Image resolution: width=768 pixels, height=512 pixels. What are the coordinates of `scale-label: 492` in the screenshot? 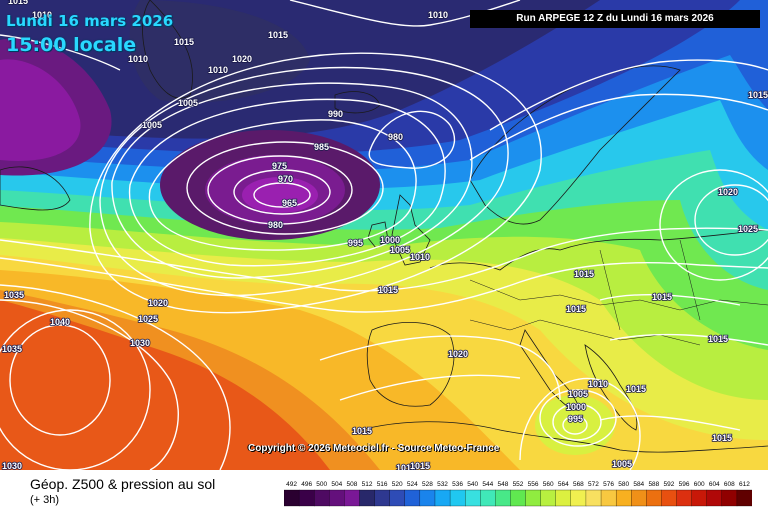 It's located at (291, 484).